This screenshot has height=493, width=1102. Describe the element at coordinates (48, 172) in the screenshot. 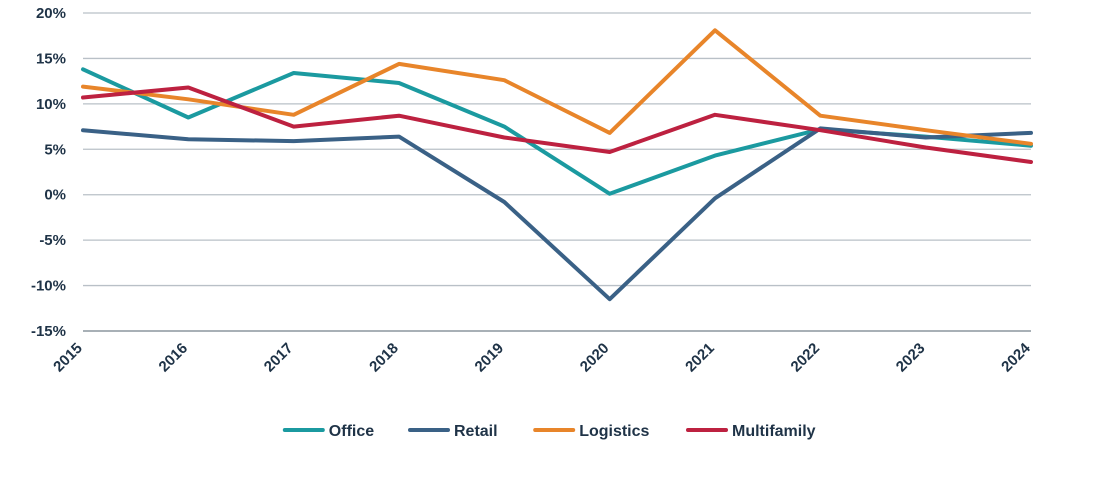

I see `y-axis-tick-labels: 20% 15% 10% 5% 0% -5% -10% -15%` at that location.